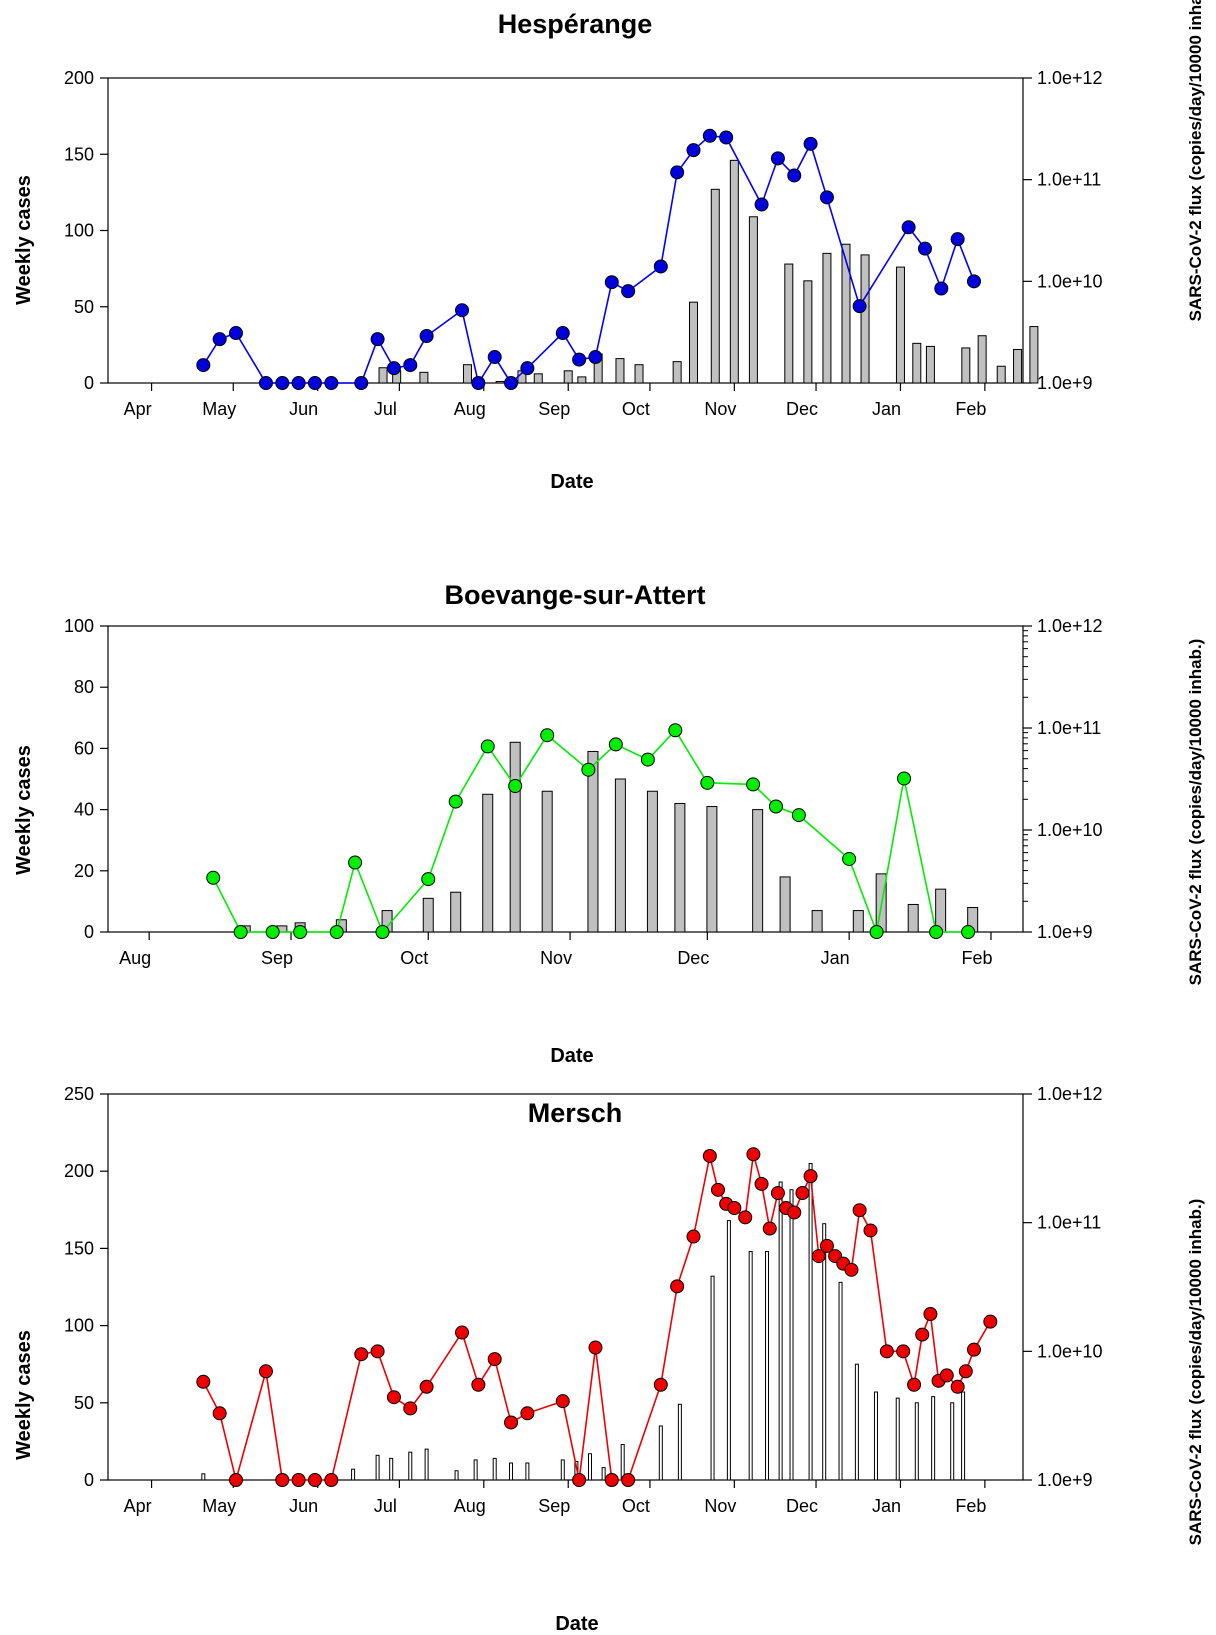  What do you see at coordinates (414, 958) in the screenshot?
I see `x-tick-label: Oct` at bounding box center [414, 958].